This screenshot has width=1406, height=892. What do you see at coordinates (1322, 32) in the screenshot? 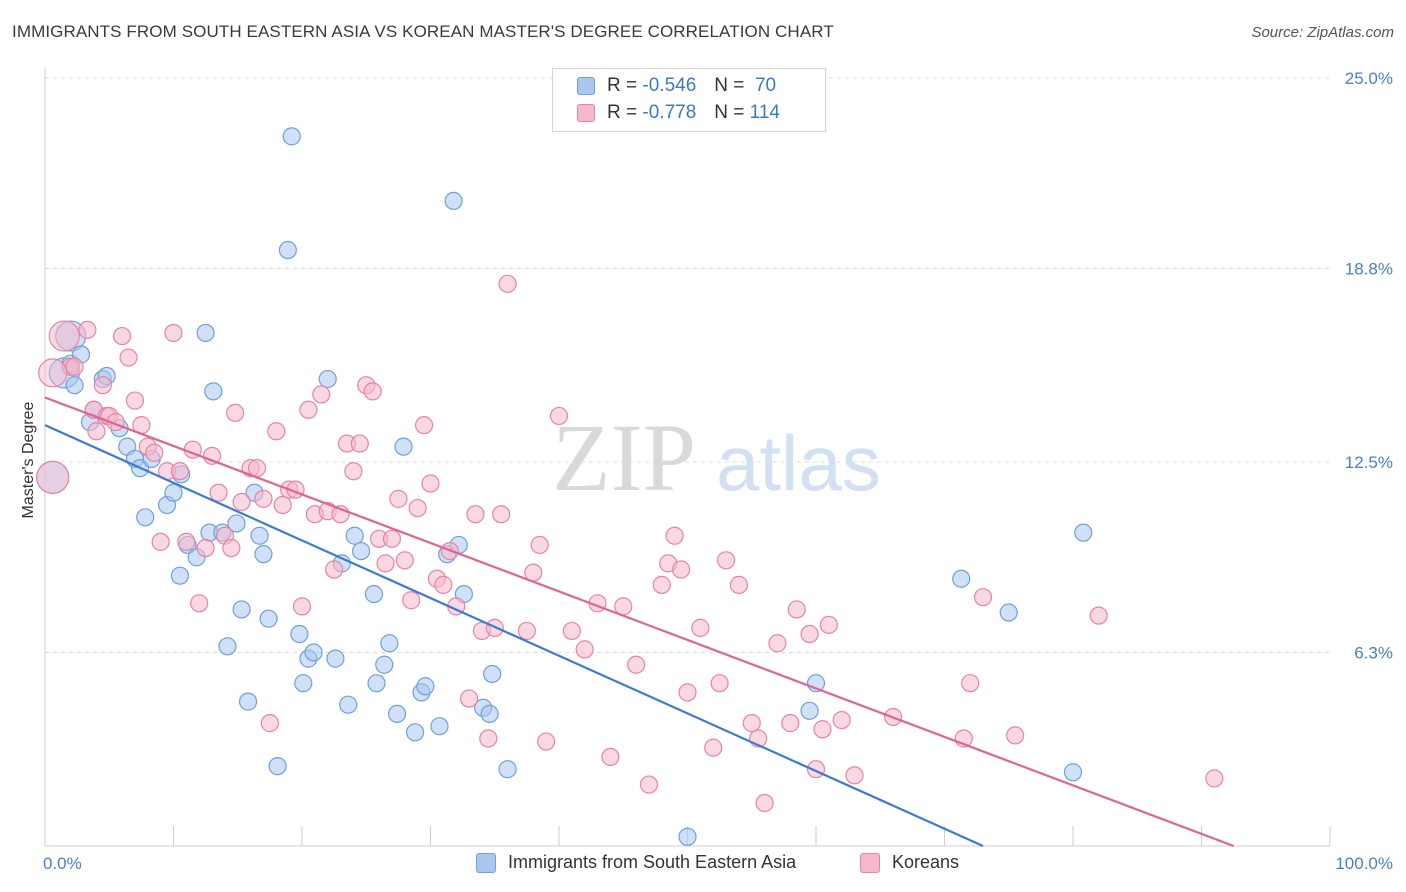
I see `source-credit: Source: ZipAtlas.com` at bounding box center [1322, 32].